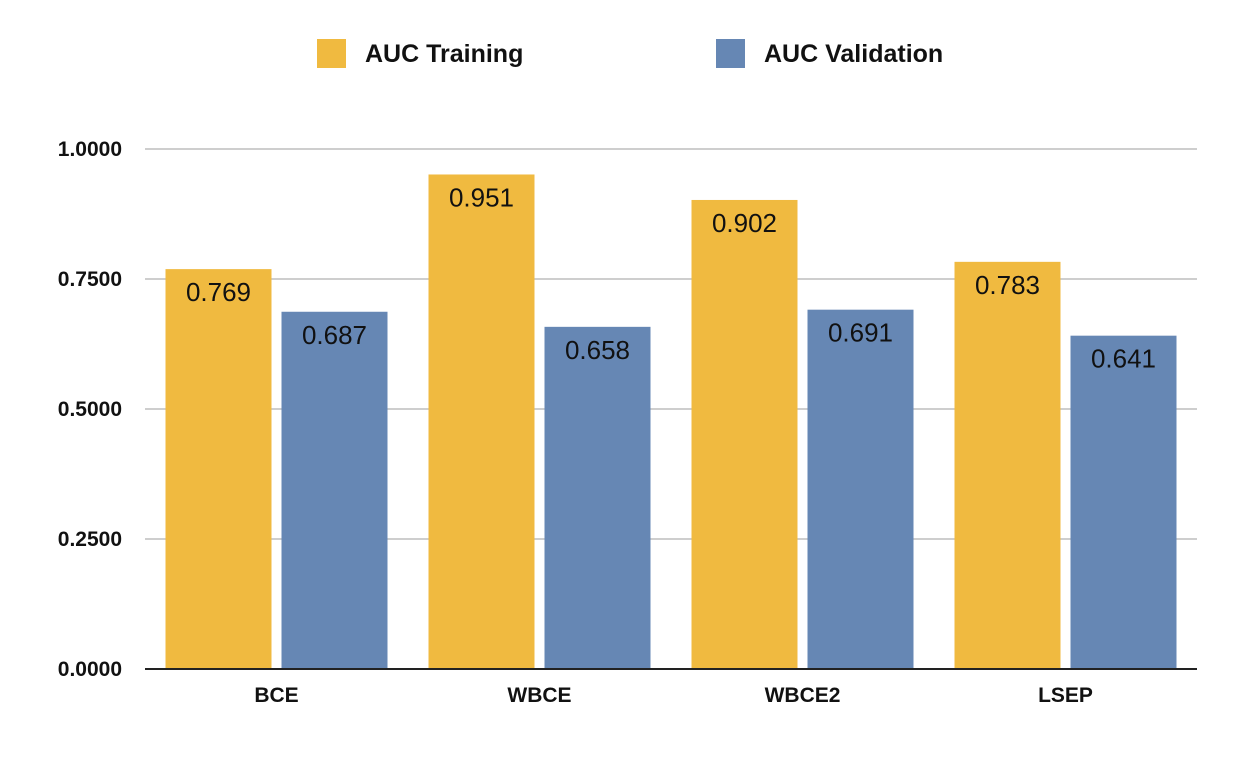 The height and width of the screenshot is (764, 1260). What do you see at coordinates (218, 292) in the screenshot?
I see `data-label: 0.769` at bounding box center [218, 292].